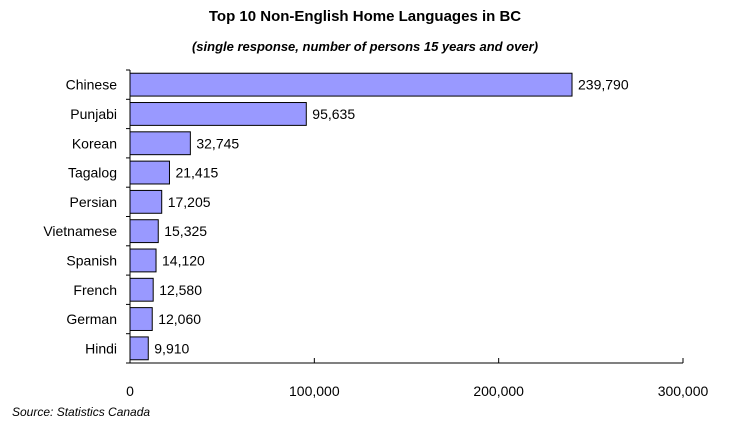 The height and width of the screenshot is (423, 730). I want to click on data-label: 21,415, so click(196, 173).